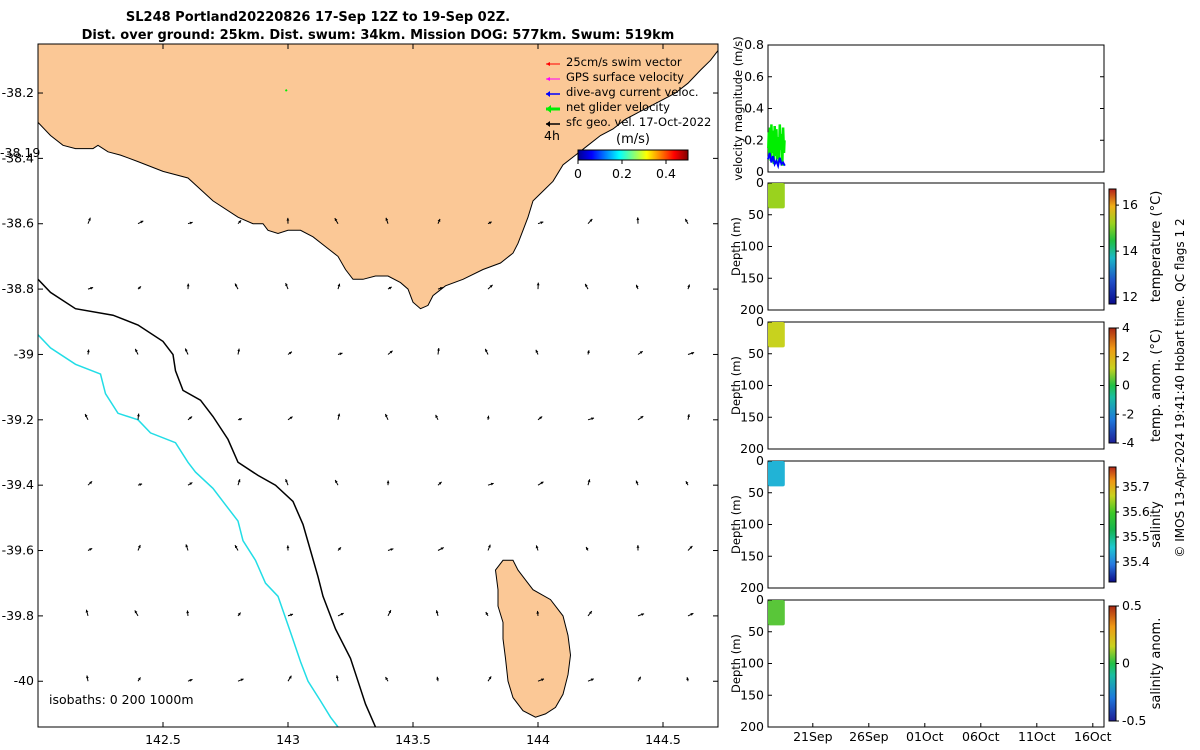  What do you see at coordinates (1136, 561) in the screenshot?
I see `colorbar-tick-label: 35.4` at bounding box center [1136, 561].